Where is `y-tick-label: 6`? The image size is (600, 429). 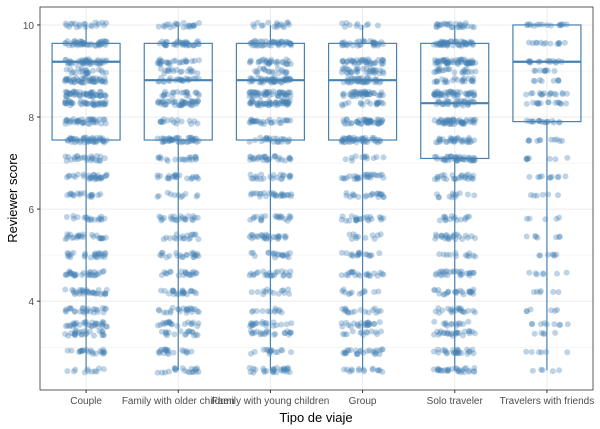
y-tick-label: 6 is located at coordinates (31, 210).